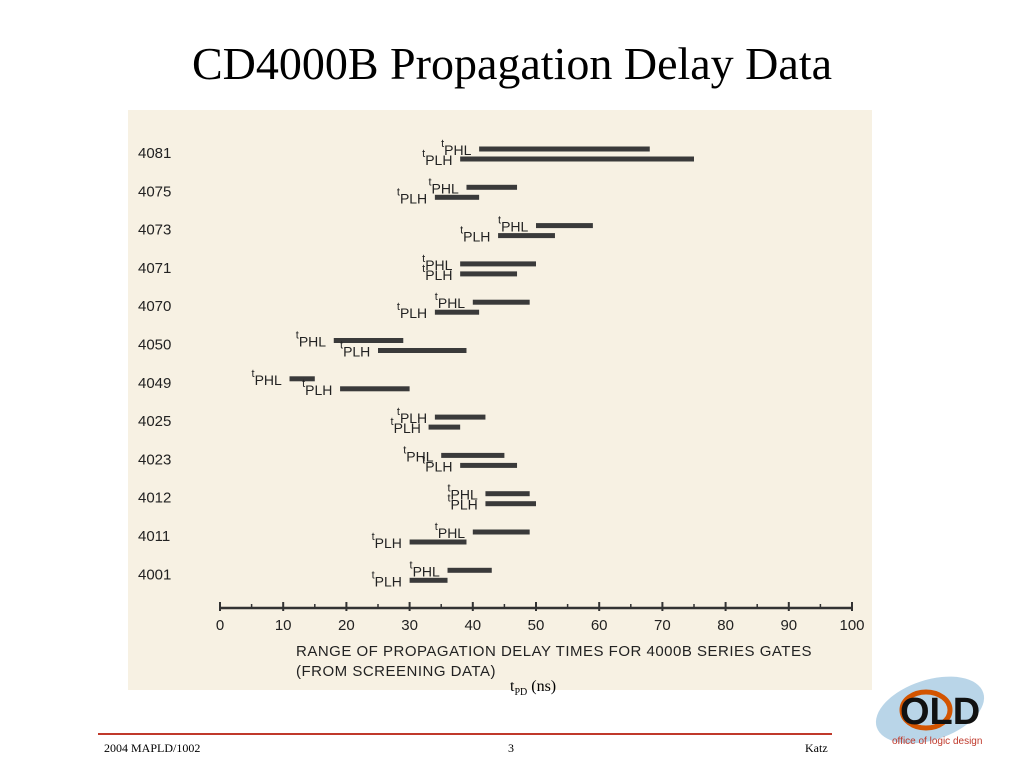  I want to click on x-tick-label-50: 50, so click(536, 625).